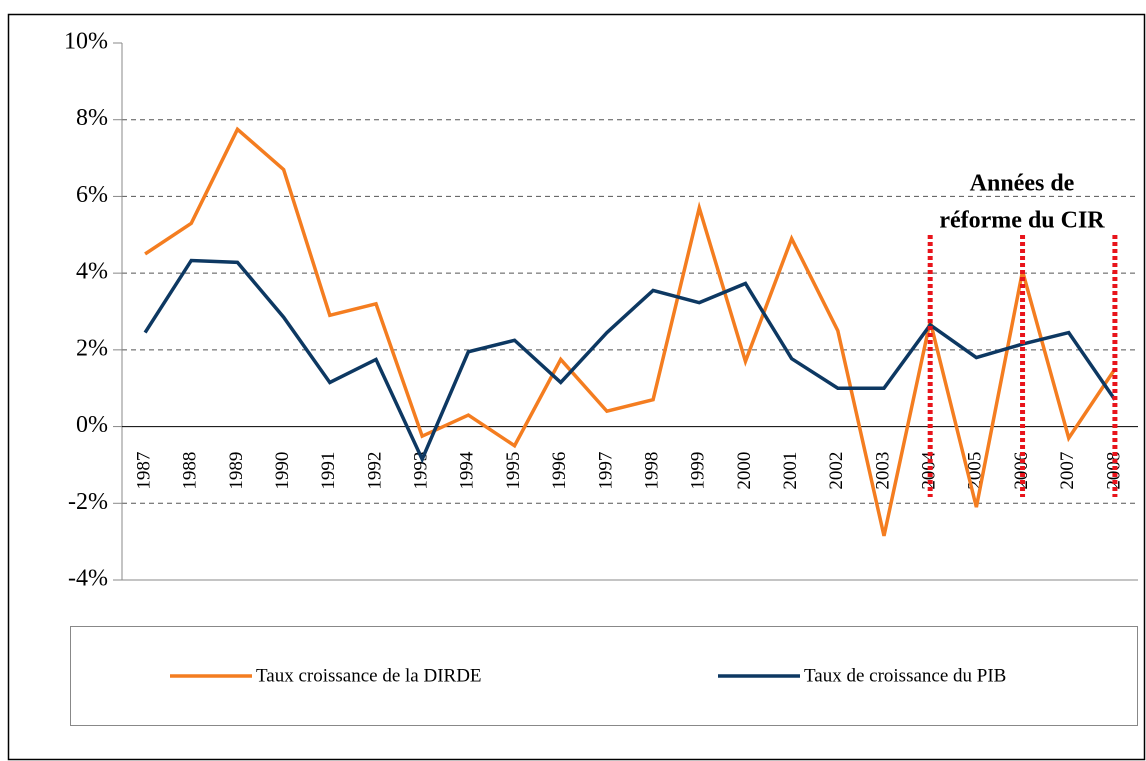 This screenshot has height=761, width=1146. I want to click on x-tick-label: 2001, so click(790, 471).